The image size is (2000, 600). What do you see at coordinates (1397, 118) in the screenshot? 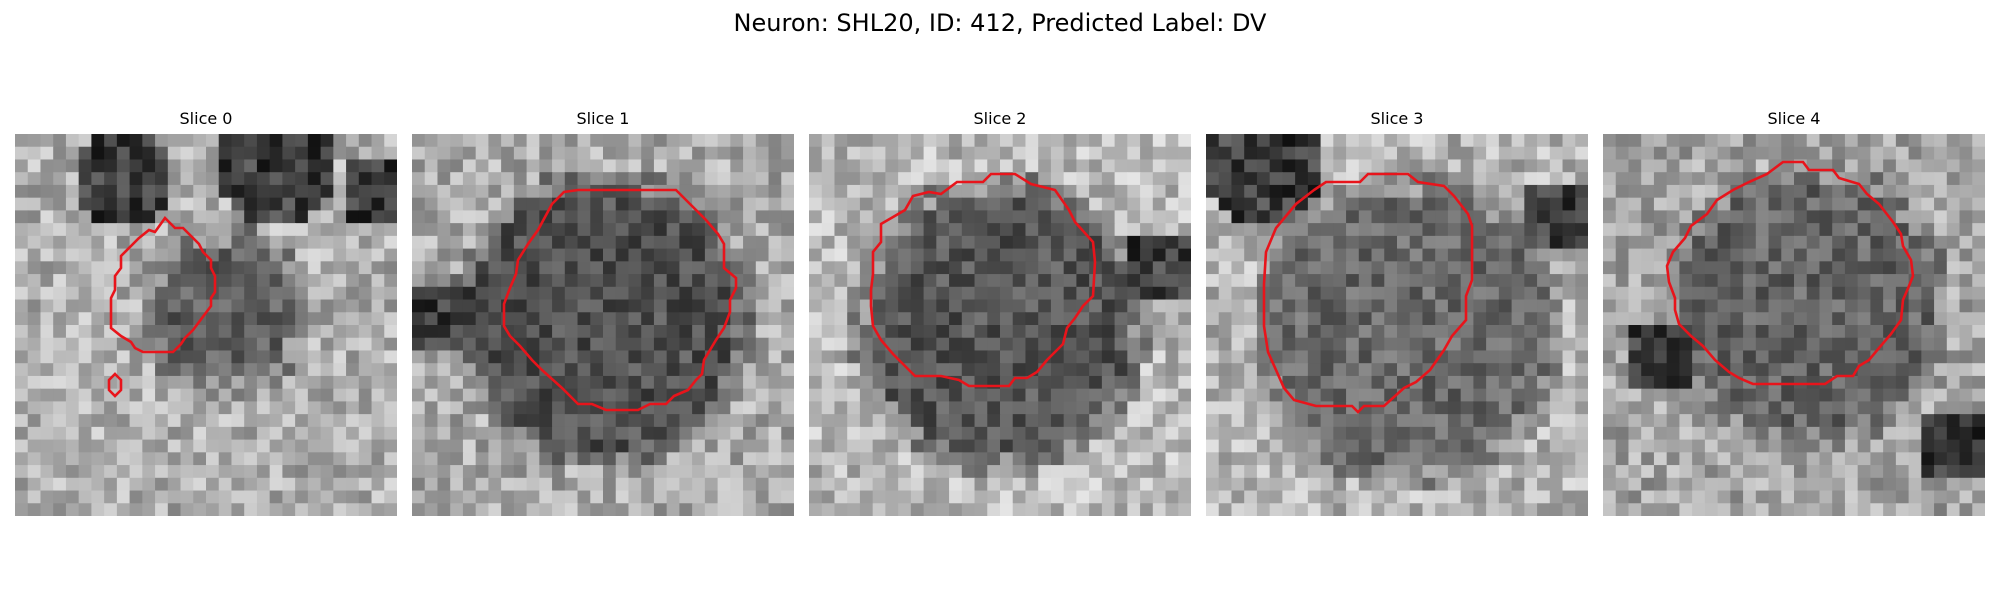
I see `slice-title: Slice 3` at bounding box center [1397, 118].